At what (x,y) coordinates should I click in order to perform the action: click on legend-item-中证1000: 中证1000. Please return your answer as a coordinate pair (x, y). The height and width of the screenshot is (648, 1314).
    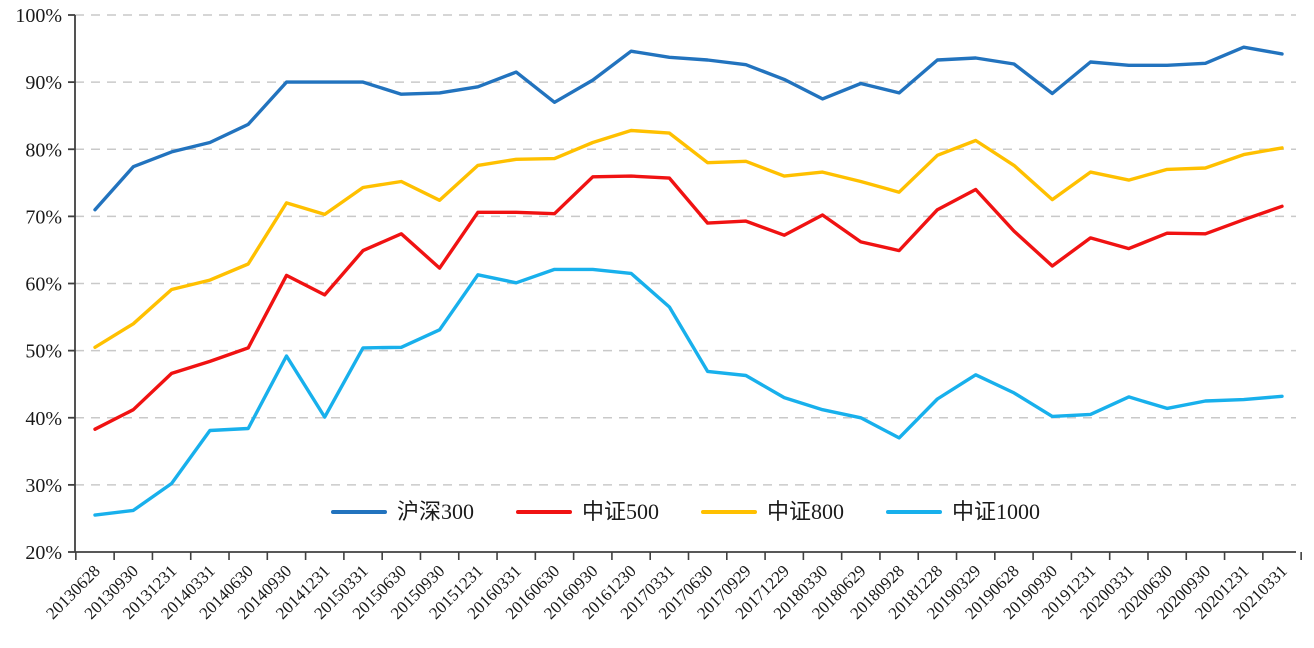
    Looking at the image, I should click on (963, 512).